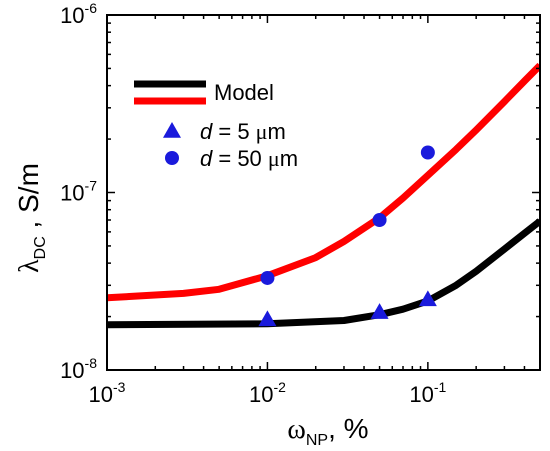 The height and width of the screenshot is (451, 550). I want to click on legend-circle-marker, so click(172, 158).